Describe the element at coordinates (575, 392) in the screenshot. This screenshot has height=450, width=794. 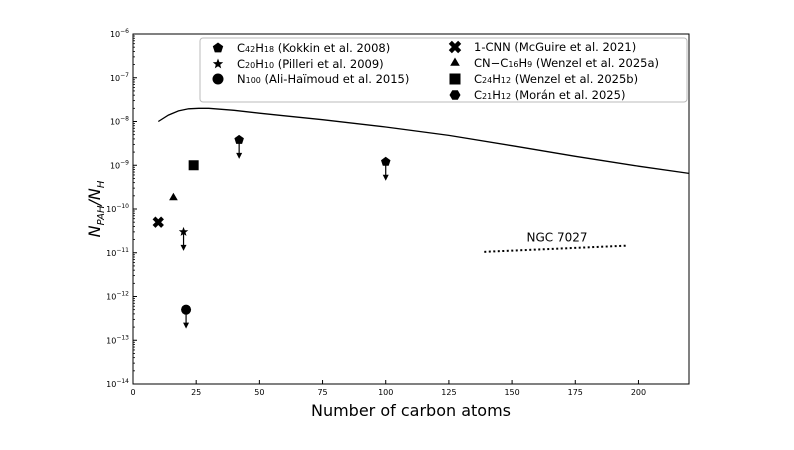
I see `x-tick-label: 175` at that location.